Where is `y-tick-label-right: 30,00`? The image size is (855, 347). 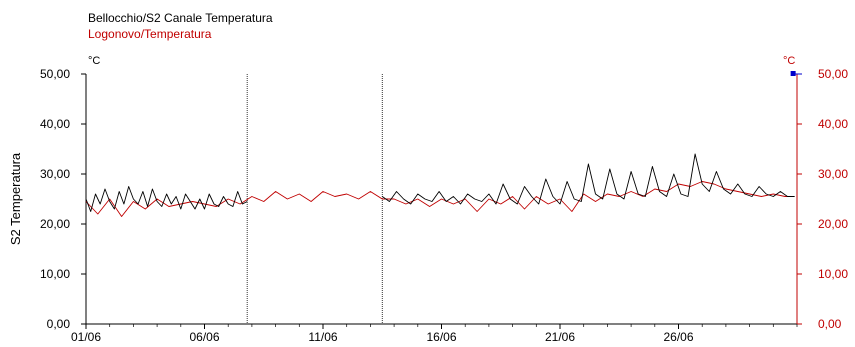 y-tick-label-right: 30,00 is located at coordinates (833, 174).